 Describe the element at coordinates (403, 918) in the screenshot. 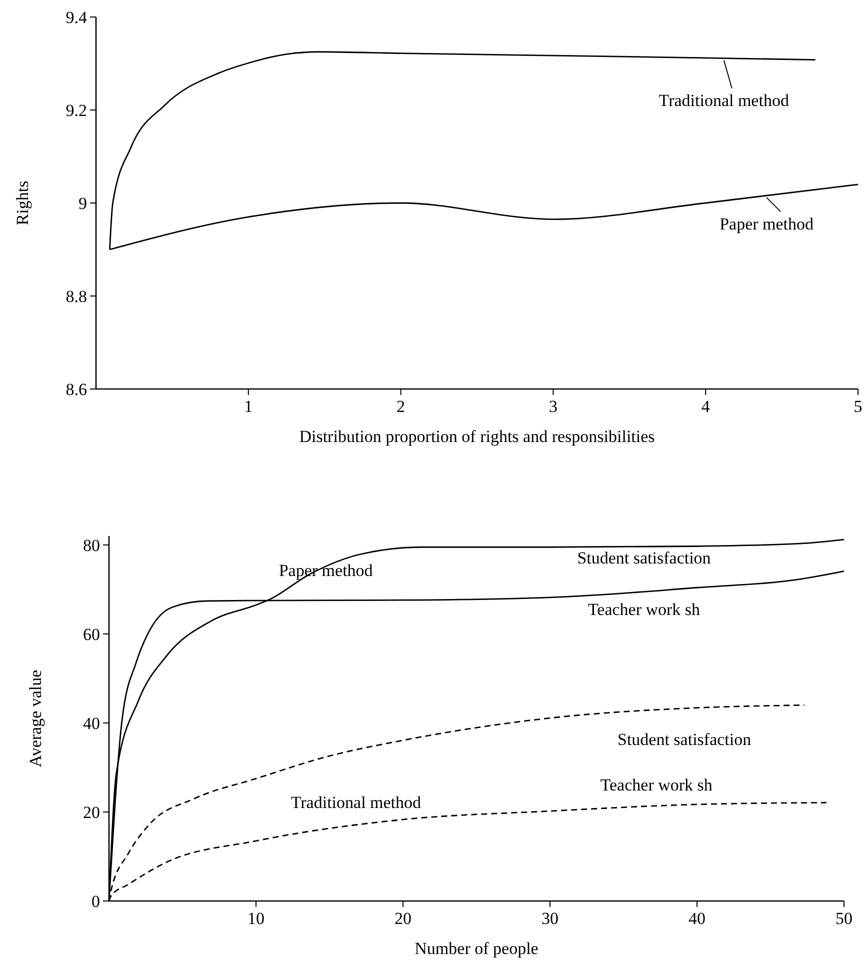

I see `x-tick-label: 20` at that location.